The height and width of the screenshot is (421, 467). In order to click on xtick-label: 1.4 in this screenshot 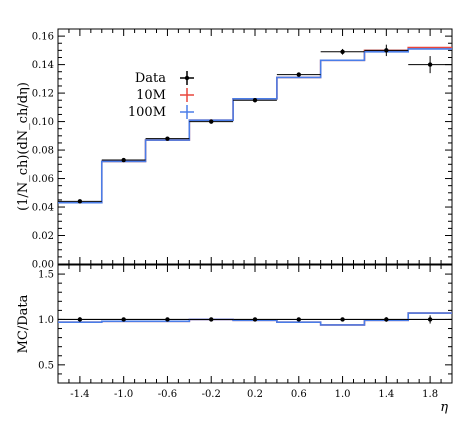, I will do `click(386, 394)`.